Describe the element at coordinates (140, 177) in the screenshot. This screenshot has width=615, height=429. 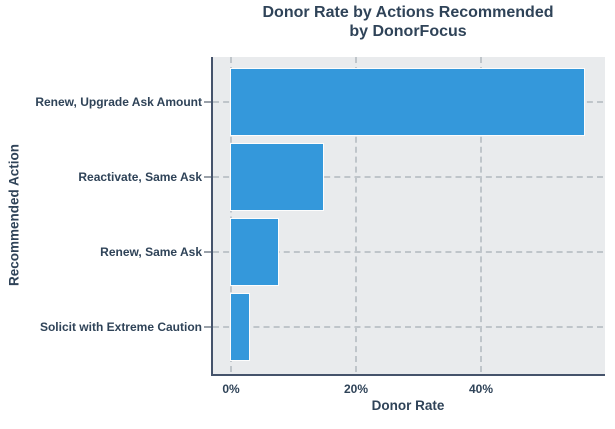
I see `category-label: Reactivate, Same Ask` at that location.